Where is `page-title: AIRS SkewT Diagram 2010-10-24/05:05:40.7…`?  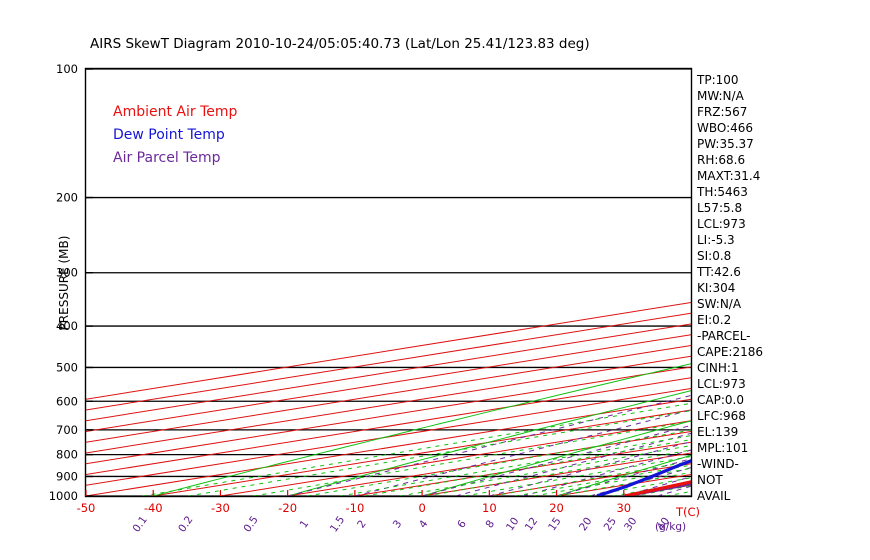
page-title: AIRS SkewT Diagram 2010-10-24/05:05:40.7… is located at coordinates (340, 44).